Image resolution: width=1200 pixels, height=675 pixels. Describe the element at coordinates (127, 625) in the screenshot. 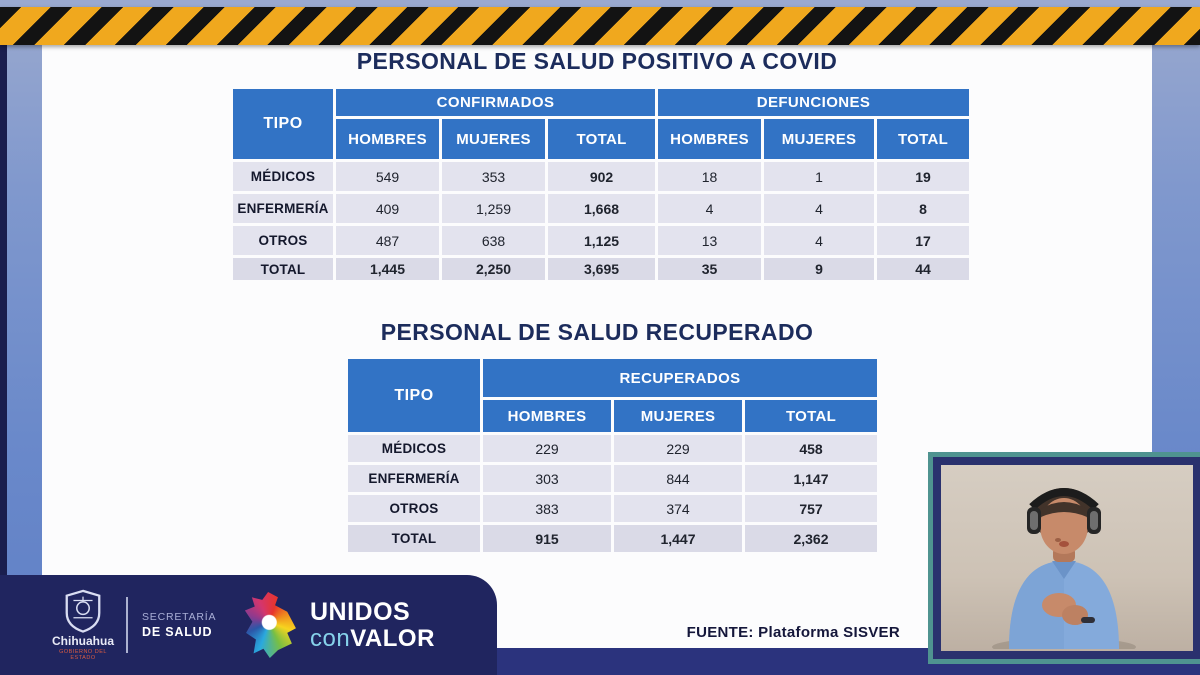

I see `footer-divider` at that location.